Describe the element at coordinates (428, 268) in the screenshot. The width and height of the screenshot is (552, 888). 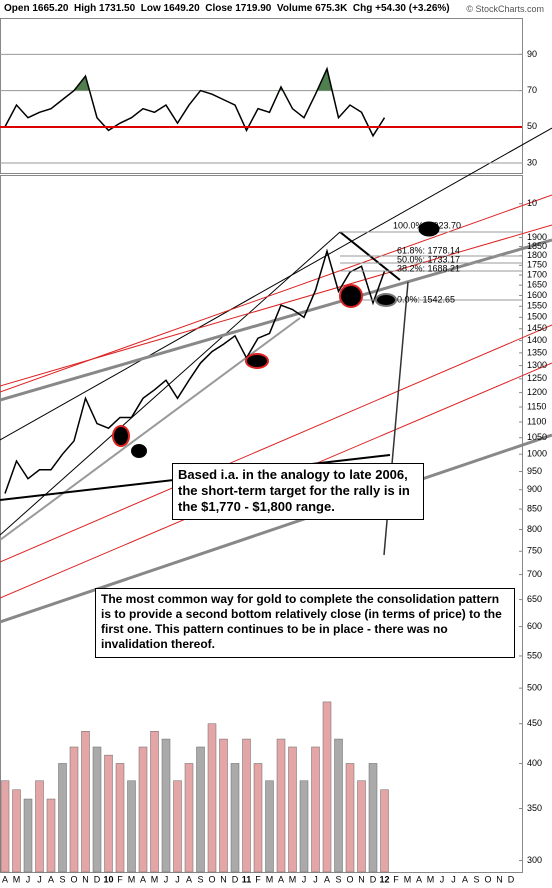
I see `fib-label: 38.2%: 1688.21` at that location.